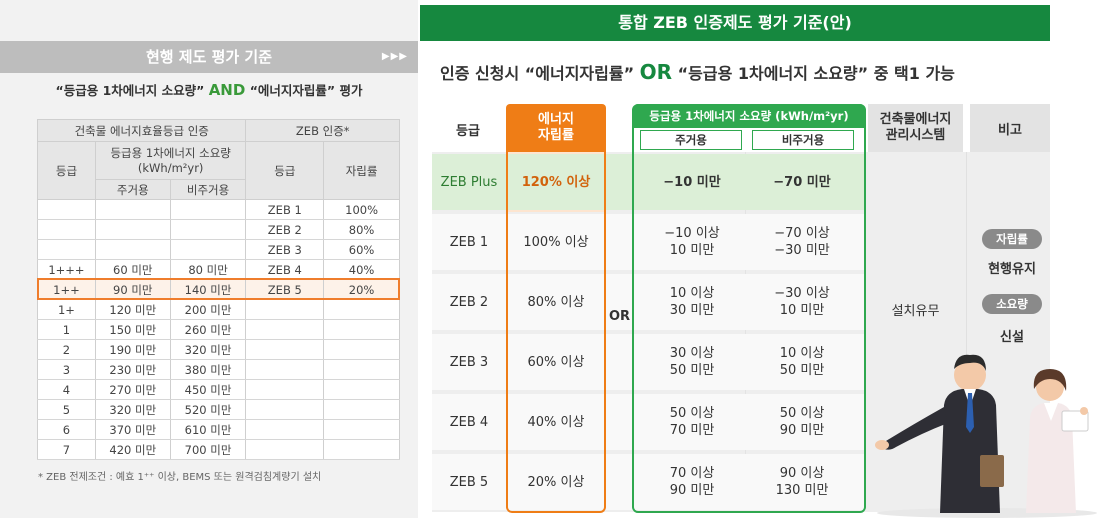 The height and width of the screenshot is (518, 1101). What do you see at coordinates (208, 429) in the screenshot?
I see `table-cell: 610 미만` at bounding box center [208, 429].